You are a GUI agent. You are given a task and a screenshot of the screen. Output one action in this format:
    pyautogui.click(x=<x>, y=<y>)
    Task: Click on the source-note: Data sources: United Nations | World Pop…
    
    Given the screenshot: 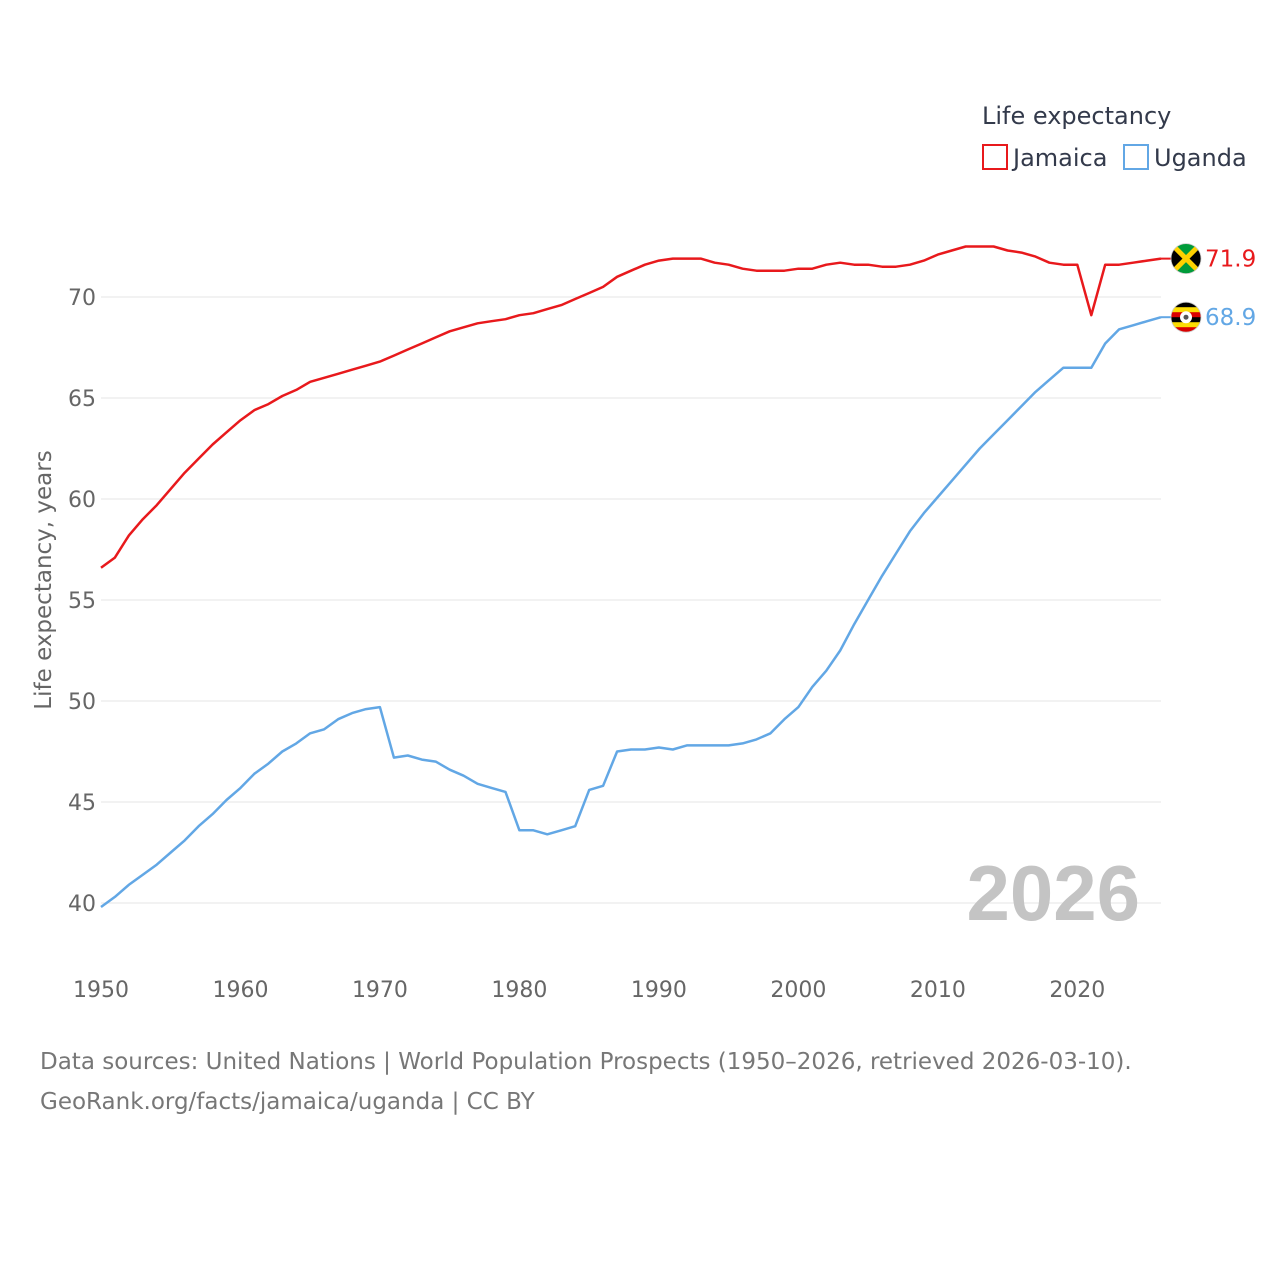 What is the action you would take?
    pyautogui.click(x=650, y=1082)
    